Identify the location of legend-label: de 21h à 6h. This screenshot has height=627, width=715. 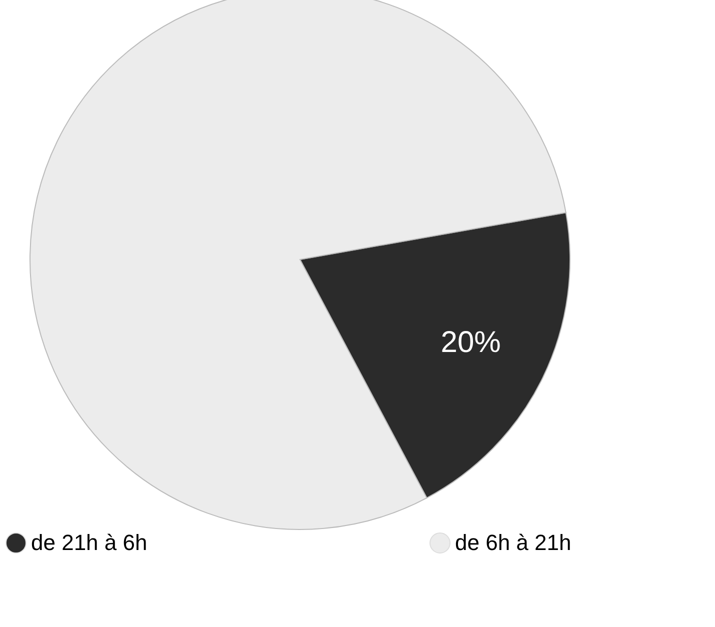
(89, 542).